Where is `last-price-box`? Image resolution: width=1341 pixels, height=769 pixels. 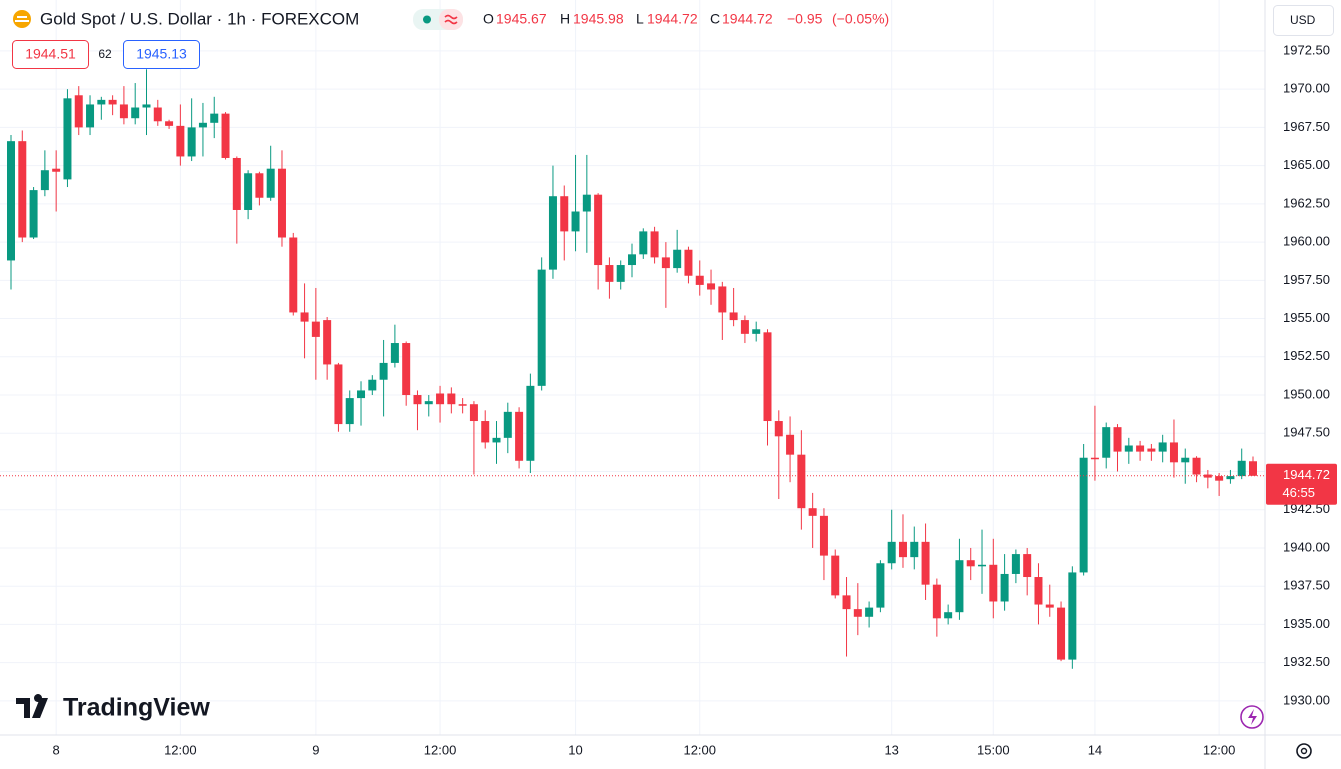 last-price-box is located at coordinates (1301, 484).